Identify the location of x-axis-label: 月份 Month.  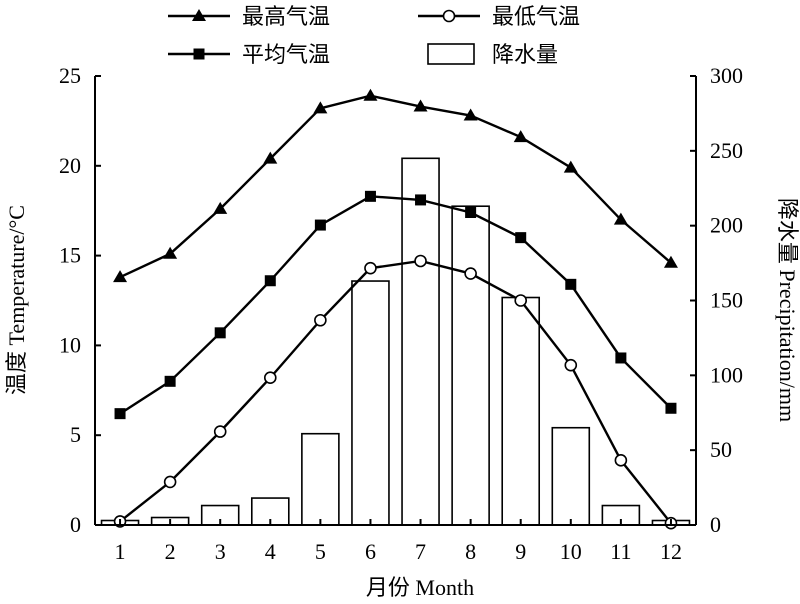
(420, 587).